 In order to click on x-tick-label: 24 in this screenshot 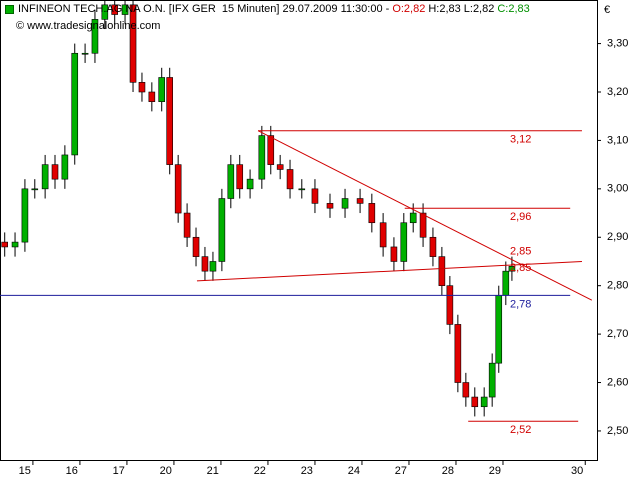, I will do `click(354, 471)`.